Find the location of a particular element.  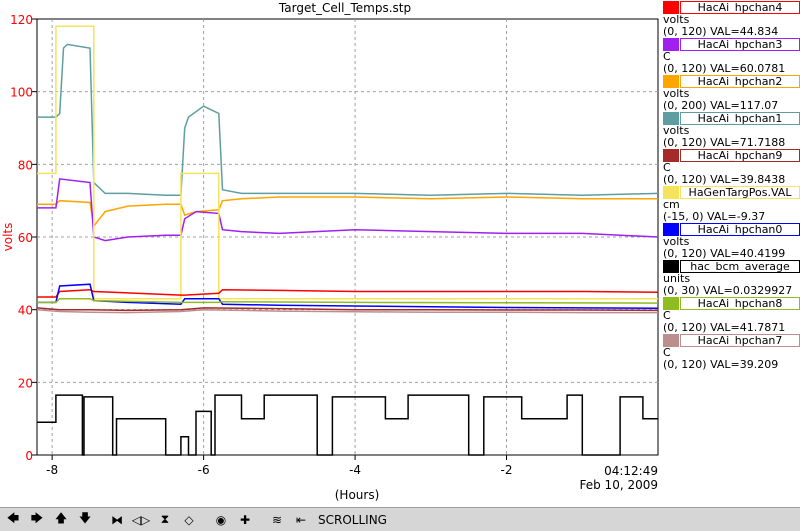

legend-item: HacAi_hpchan8 C (0, 120) VAL=41.7871 is located at coordinates (731, 315).